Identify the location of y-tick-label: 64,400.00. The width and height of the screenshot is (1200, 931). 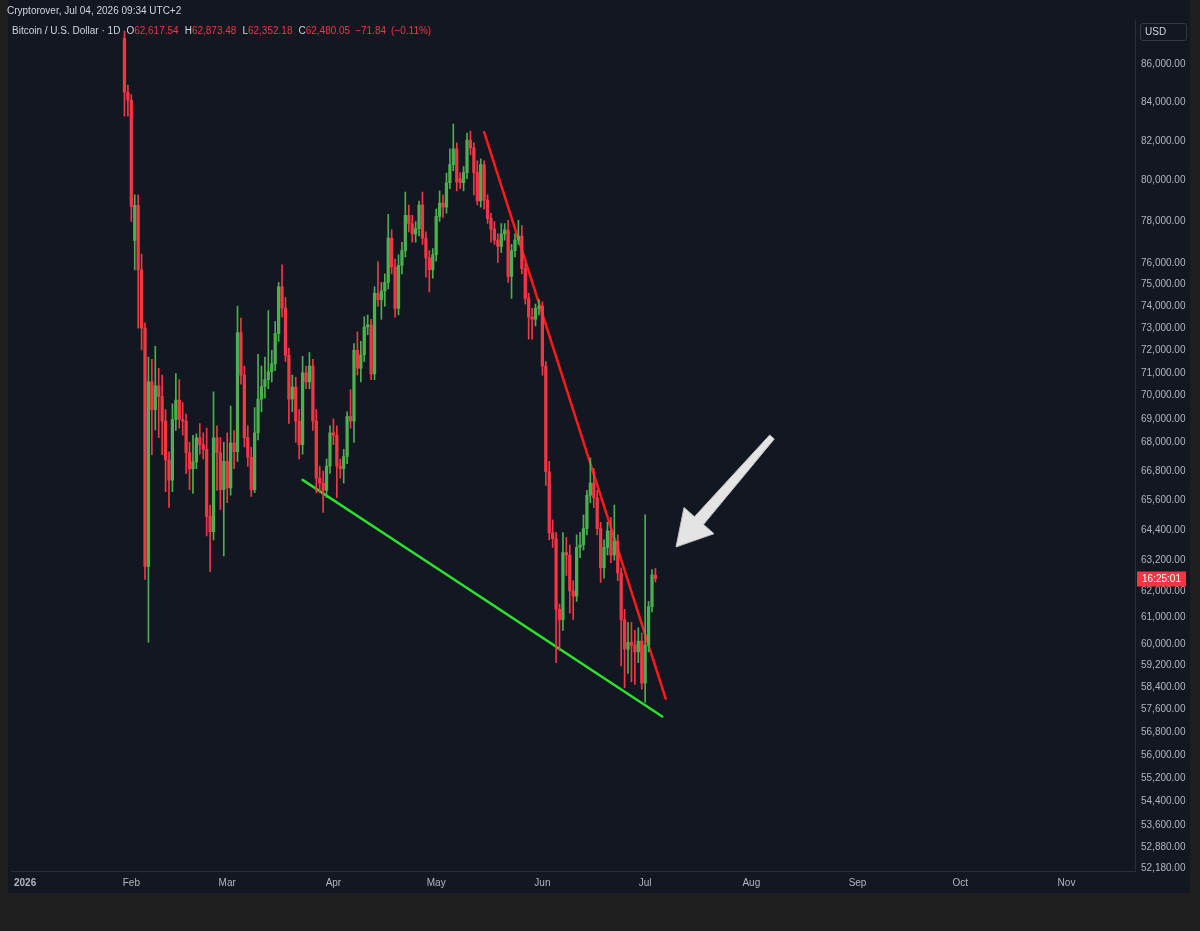
(1163, 529).